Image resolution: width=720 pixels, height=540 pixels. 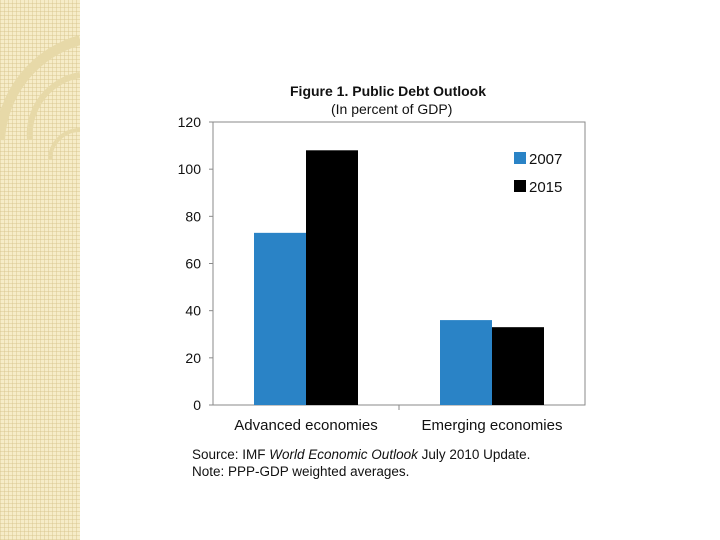 I want to click on source-prefix: Source: IMF, so click(x=231, y=454).